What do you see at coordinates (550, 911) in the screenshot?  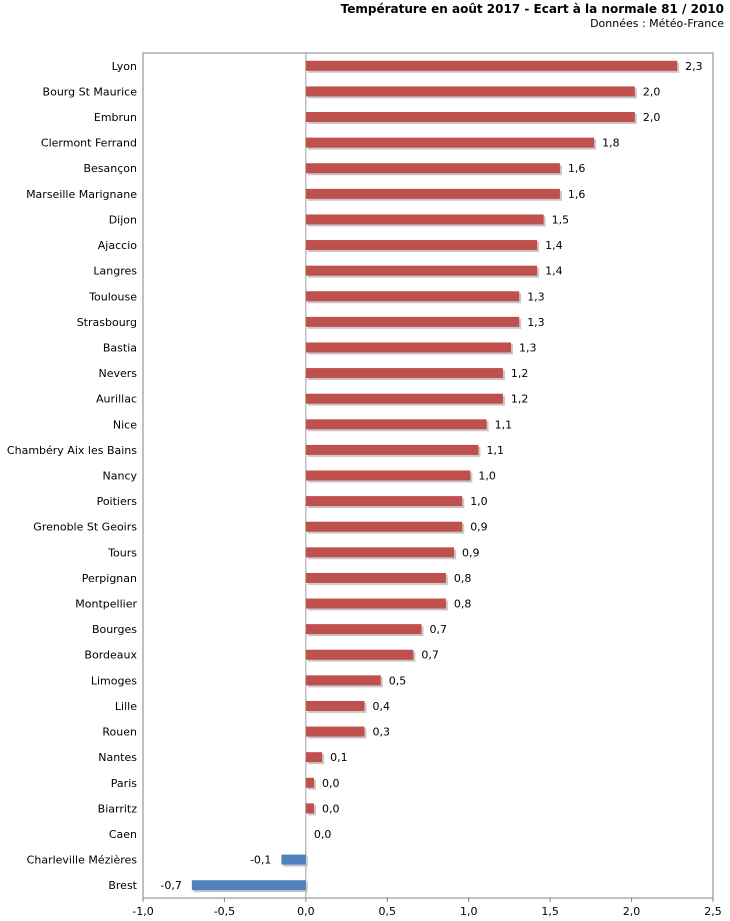 I see `x-tick-label: 1,5` at bounding box center [550, 911].